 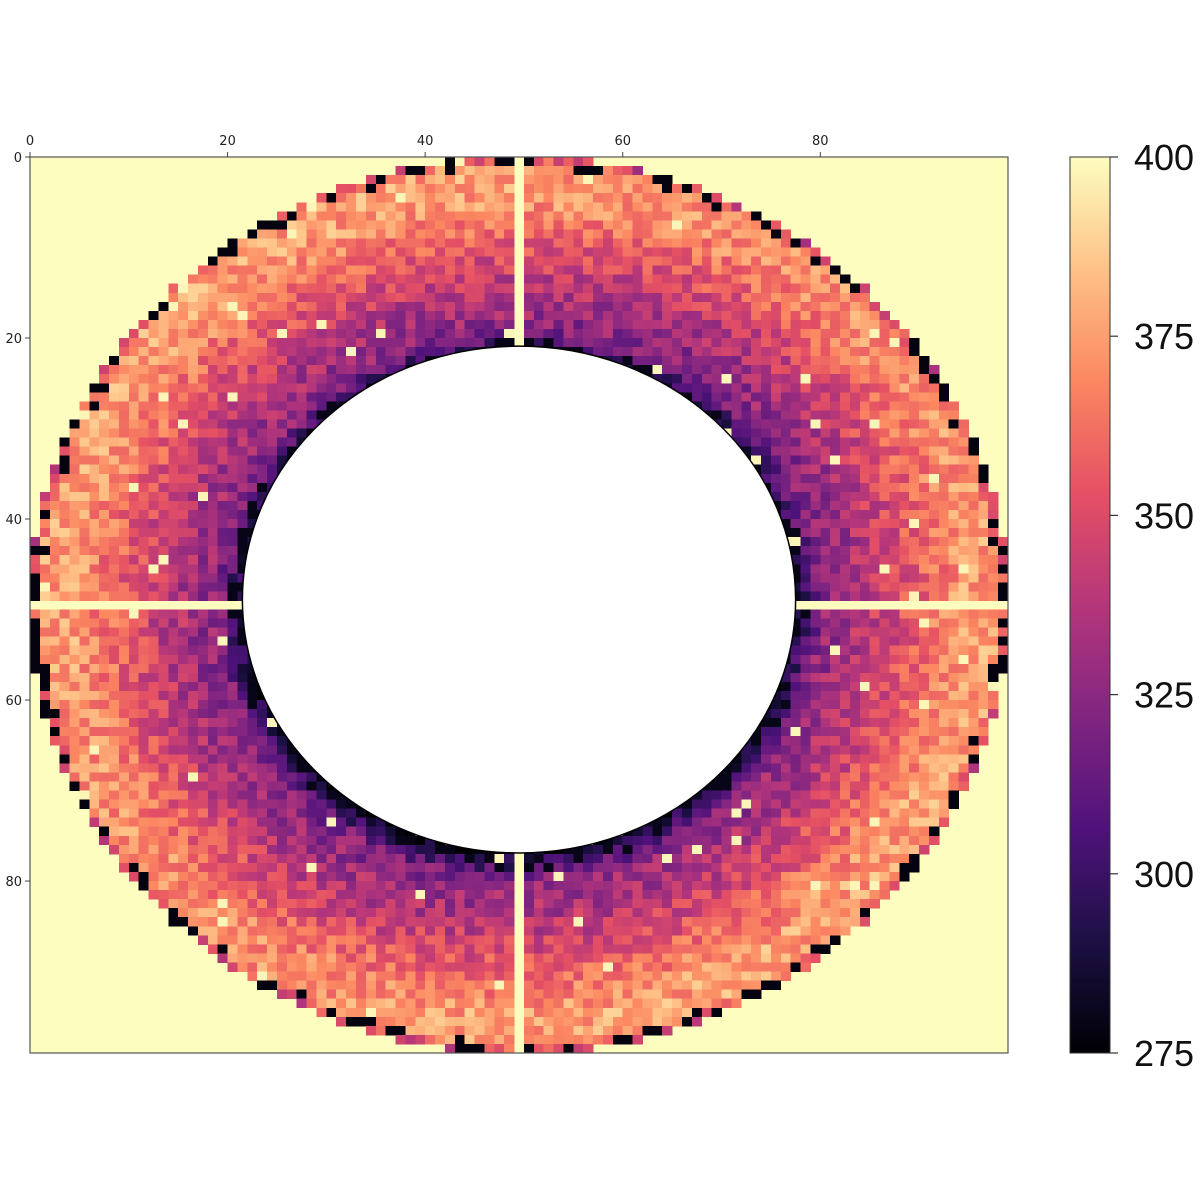 I want to click on y-tick-label: 60, so click(x=13, y=701).